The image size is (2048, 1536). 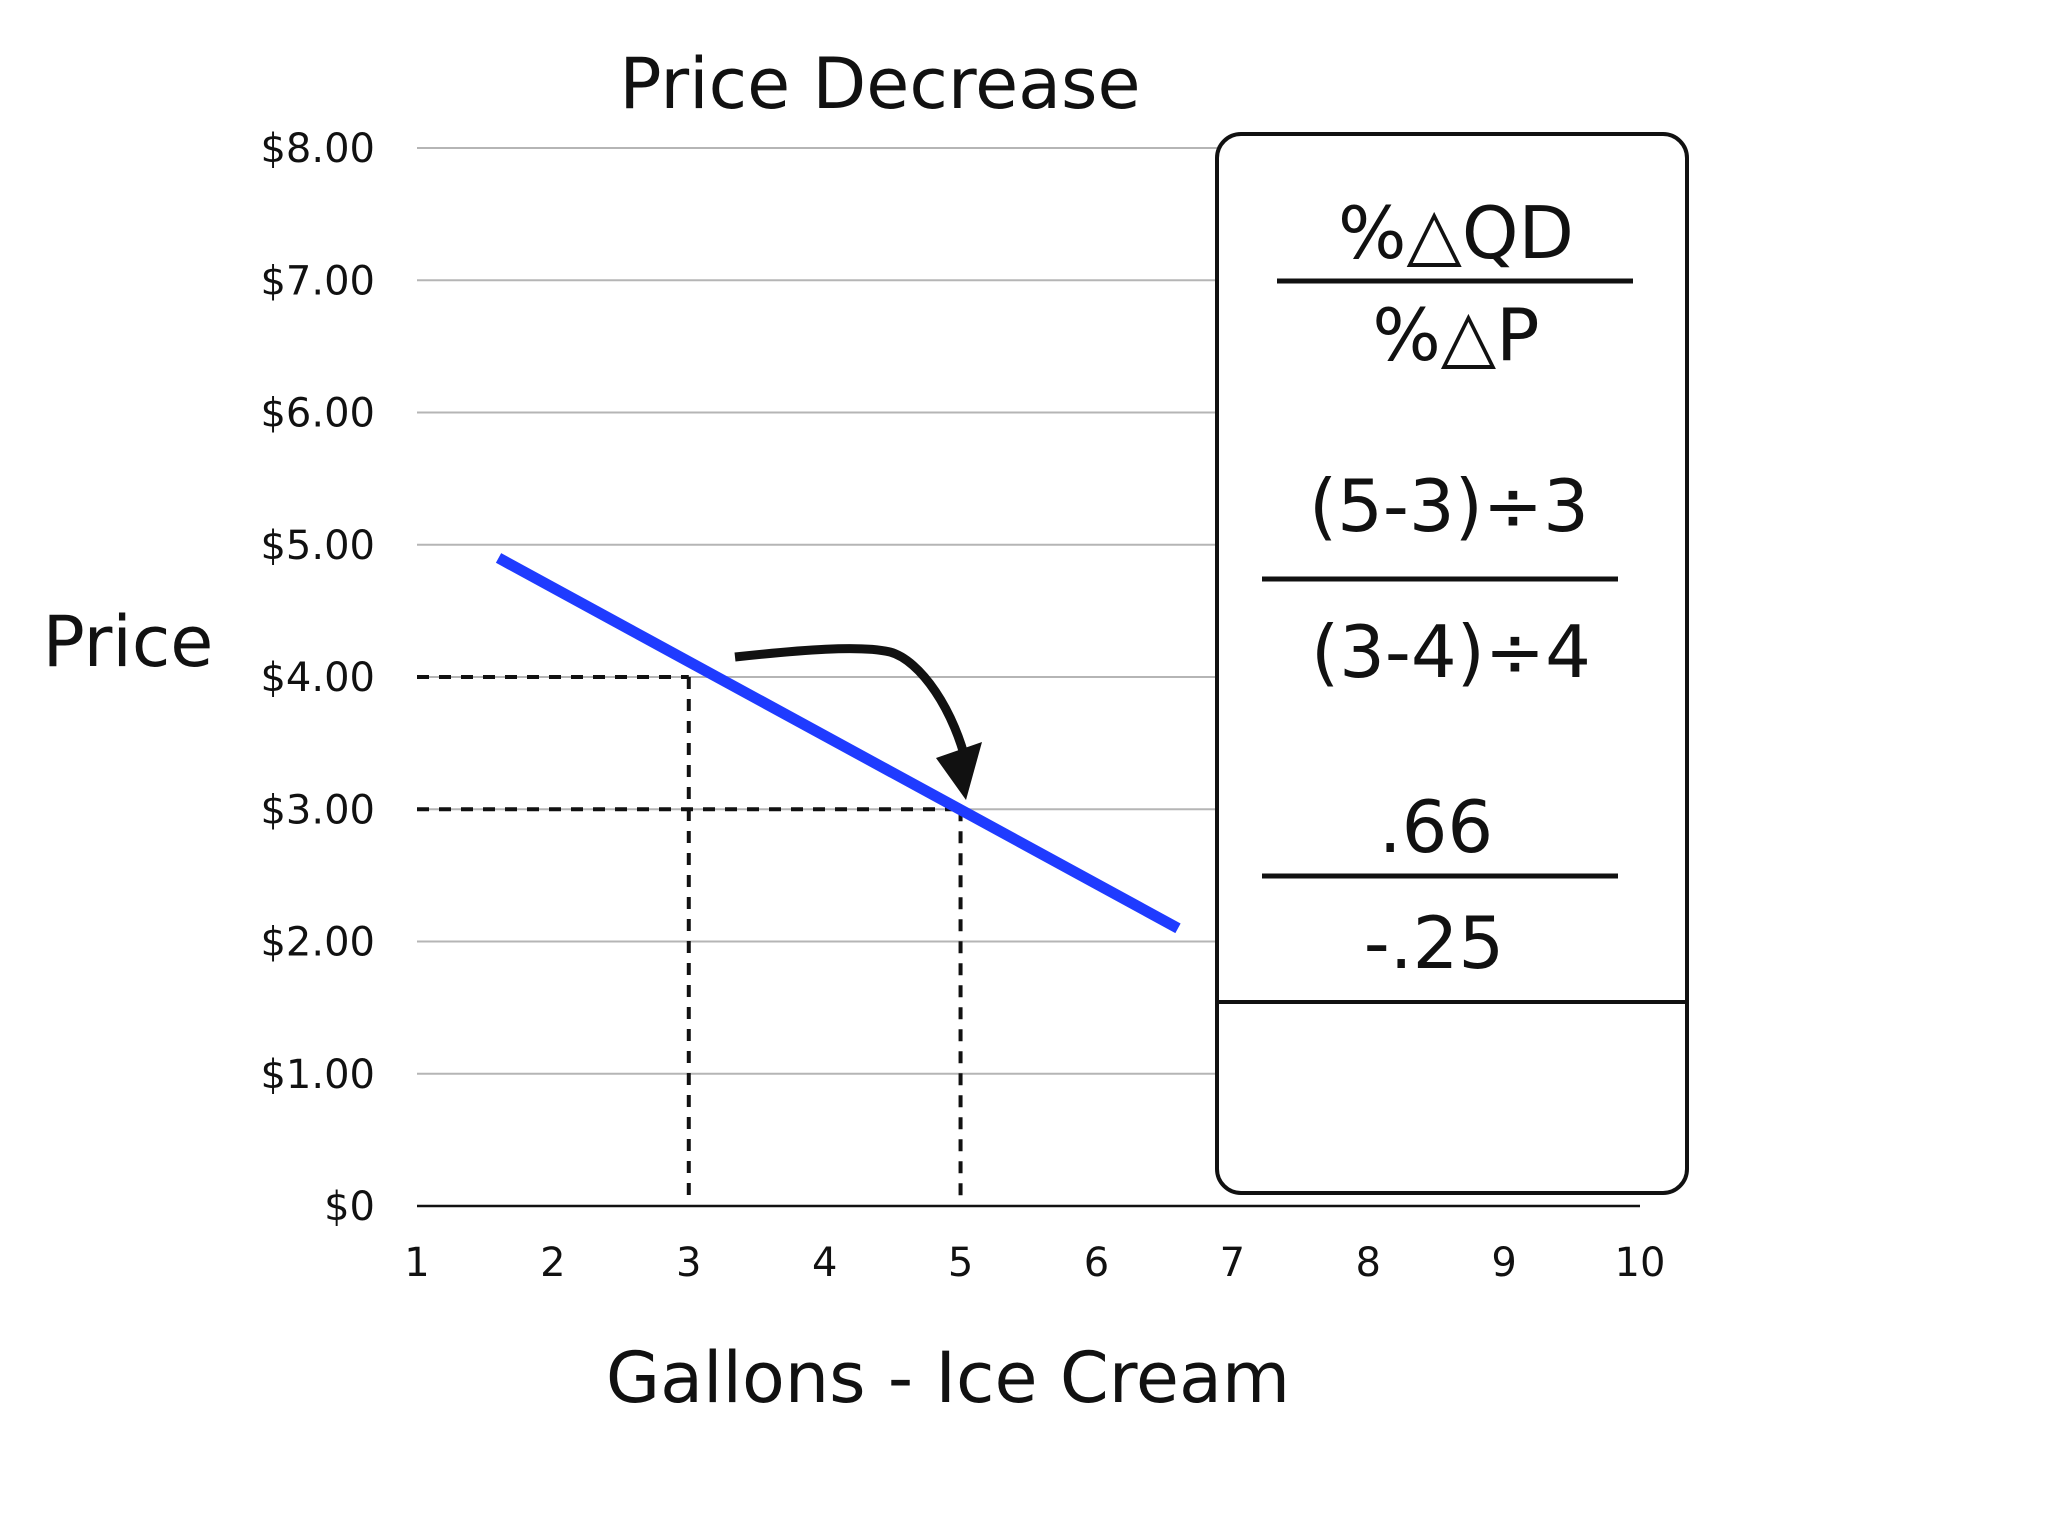 I want to click on y-tick-label: $2.00, so click(x=317, y=943).